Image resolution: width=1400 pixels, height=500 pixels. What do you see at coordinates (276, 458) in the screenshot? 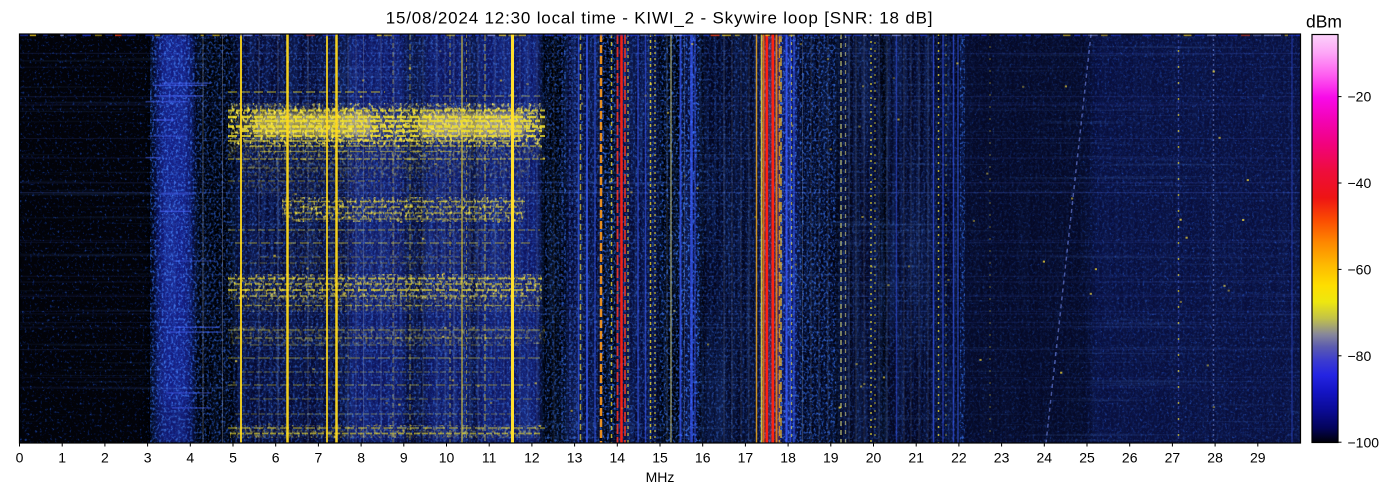
I see `svg-text: 6` at bounding box center [276, 458].